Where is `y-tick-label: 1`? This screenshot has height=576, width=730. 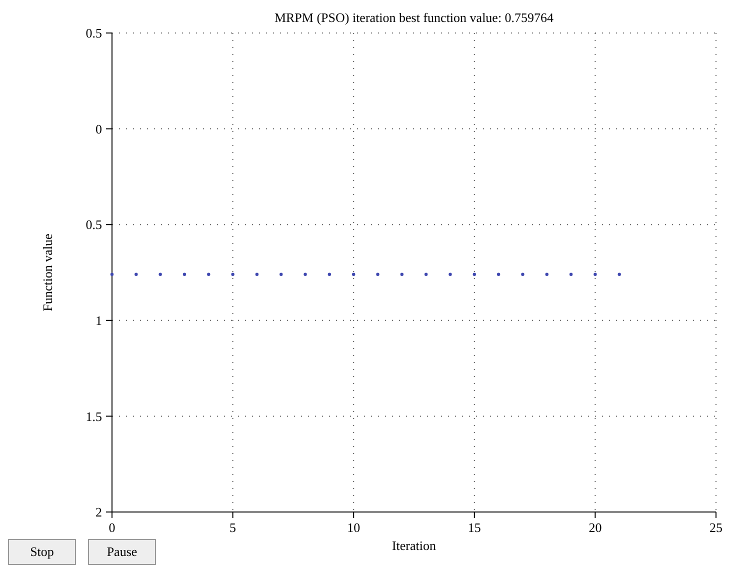 y-tick-label: 1 is located at coordinates (99, 320).